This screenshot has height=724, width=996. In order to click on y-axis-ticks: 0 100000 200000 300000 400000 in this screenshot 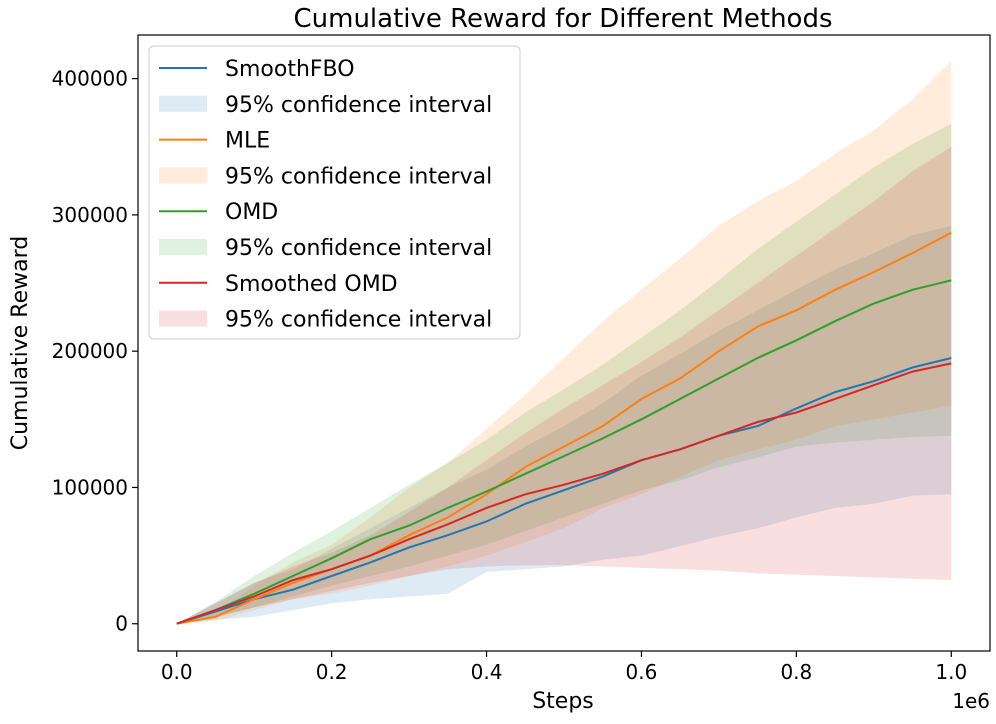, I will do `click(95, 351)`.